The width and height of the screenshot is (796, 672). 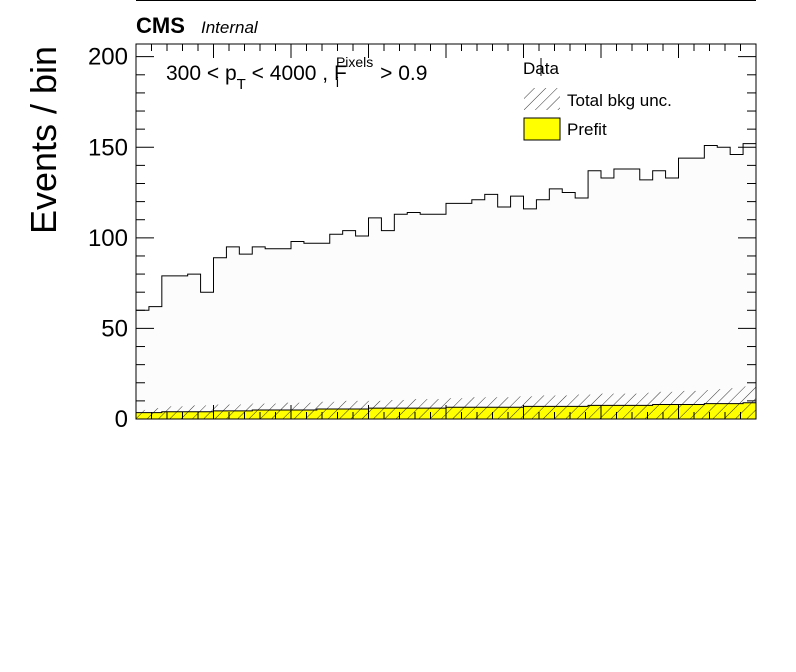 I want to click on y-tick-label: 100, so click(x=108, y=238).